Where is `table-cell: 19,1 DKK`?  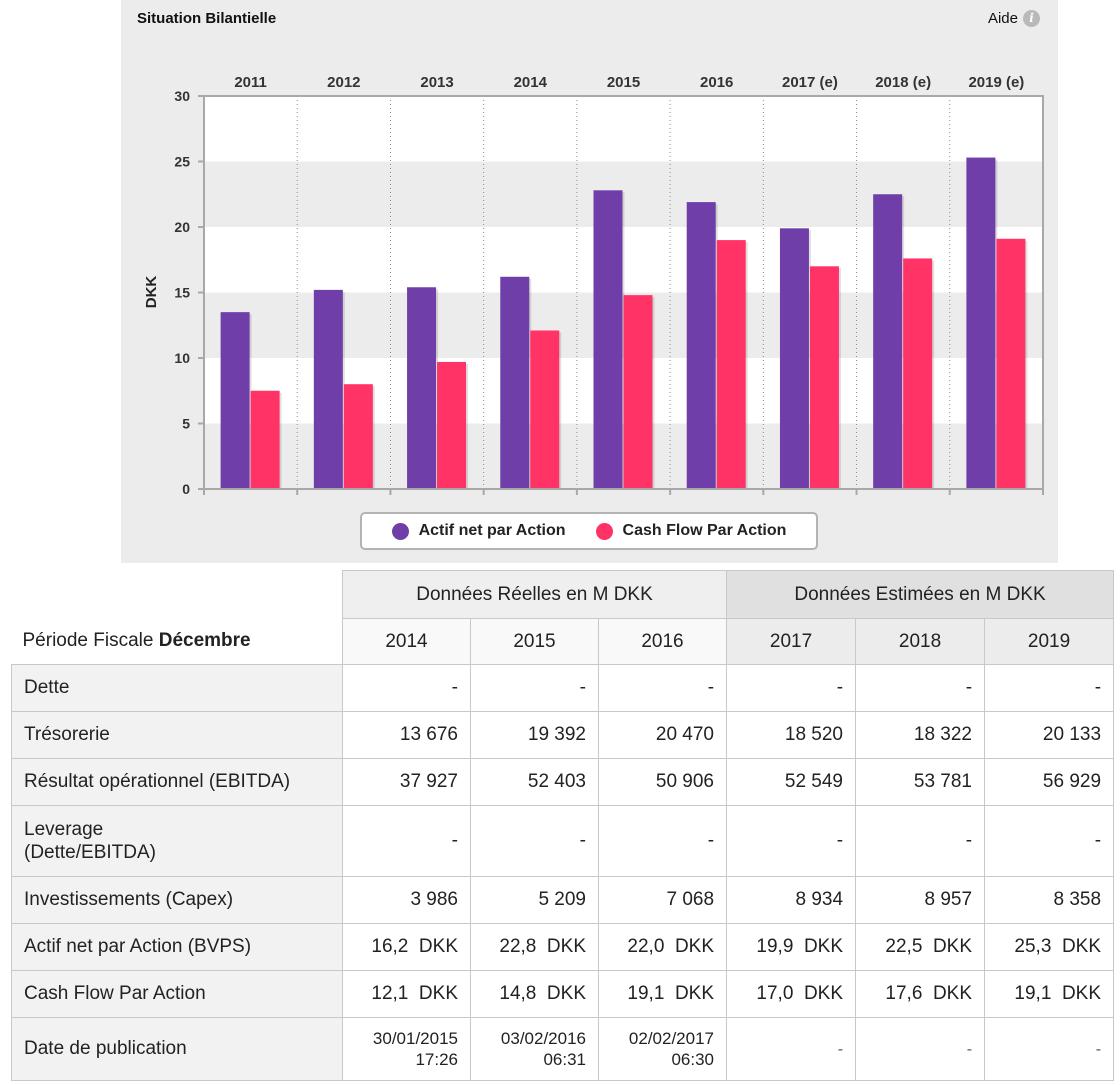 table-cell: 19,1 DKK is located at coordinates (1049, 994).